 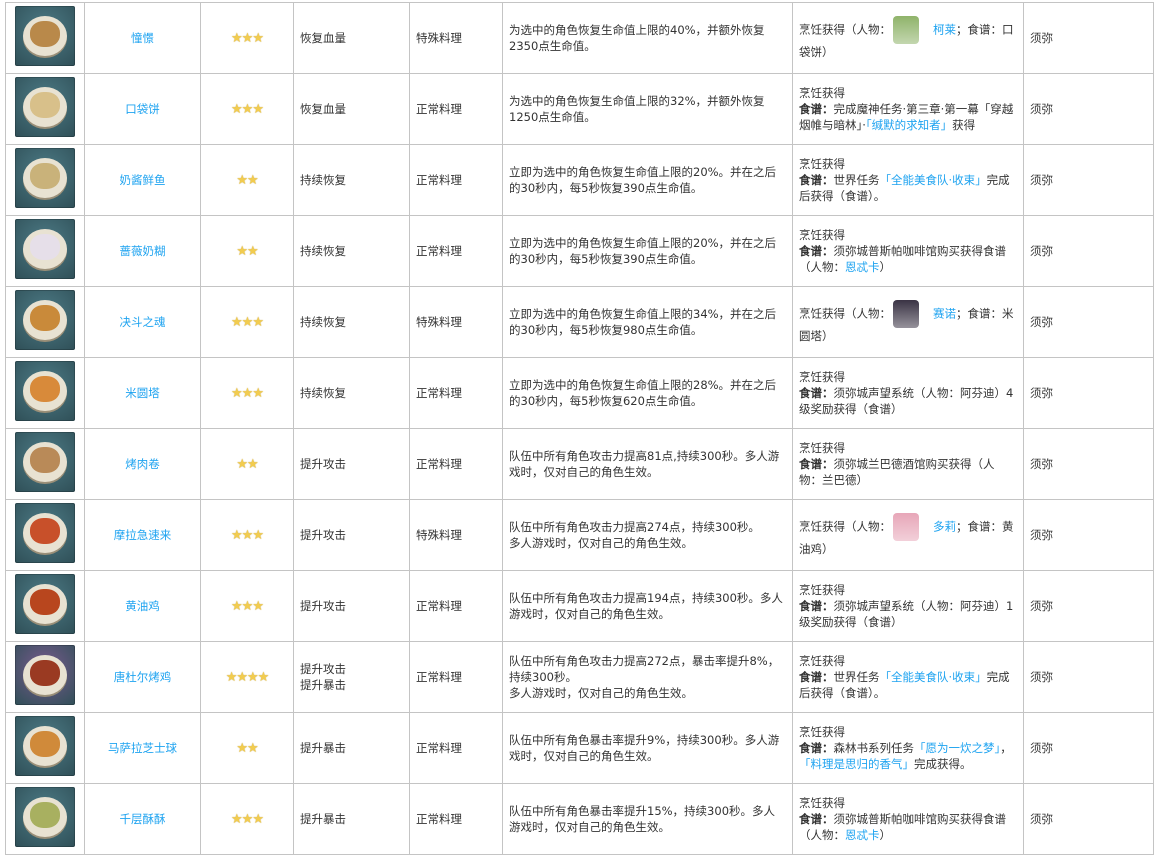 What do you see at coordinates (142, 180) in the screenshot?
I see `food-name-link: 奶酱鲜鱼` at bounding box center [142, 180].